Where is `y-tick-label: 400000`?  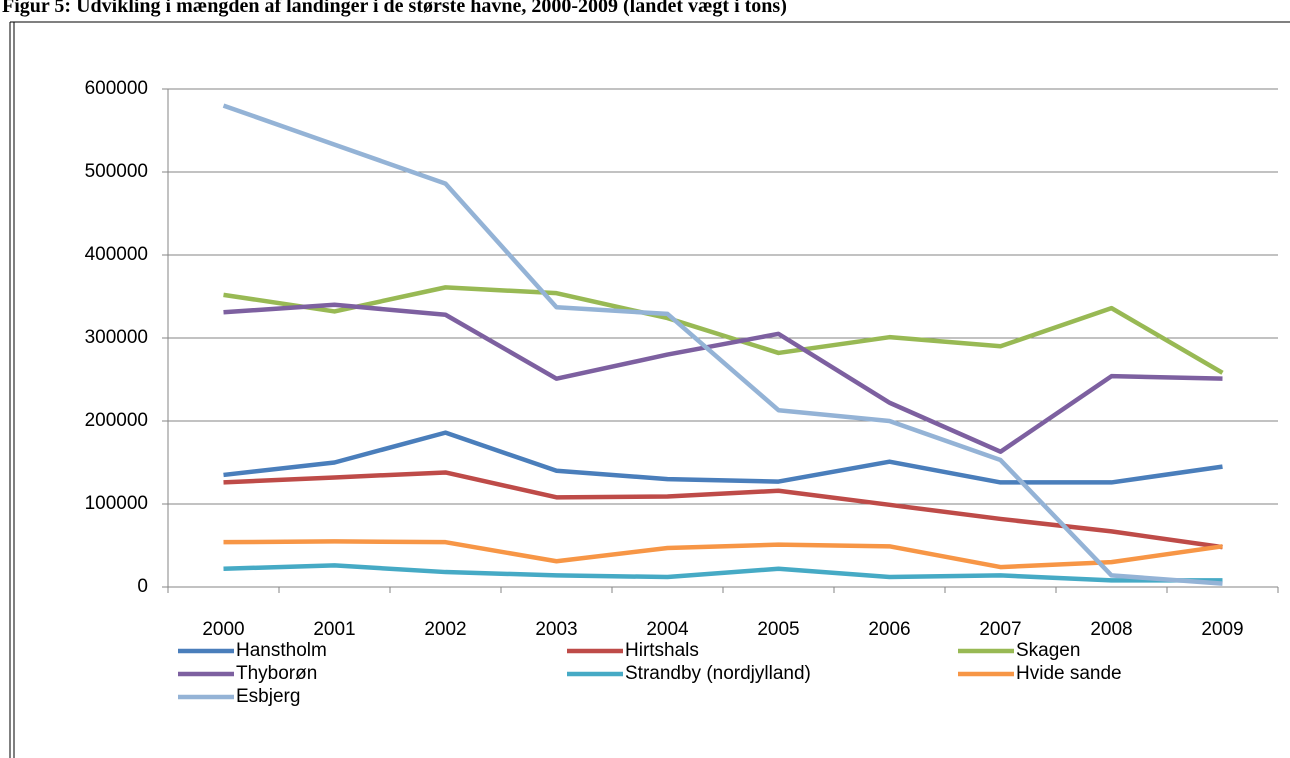 y-tick-label: 400000 is located at coordinates (116, 254).